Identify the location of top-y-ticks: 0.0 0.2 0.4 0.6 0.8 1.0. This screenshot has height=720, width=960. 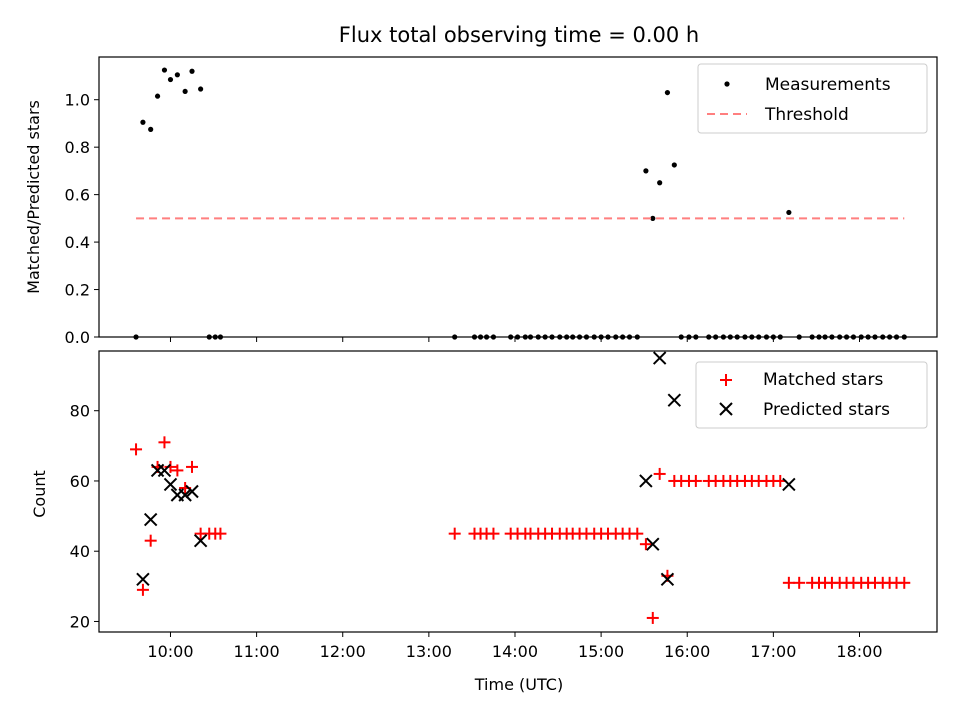
(82, 219).